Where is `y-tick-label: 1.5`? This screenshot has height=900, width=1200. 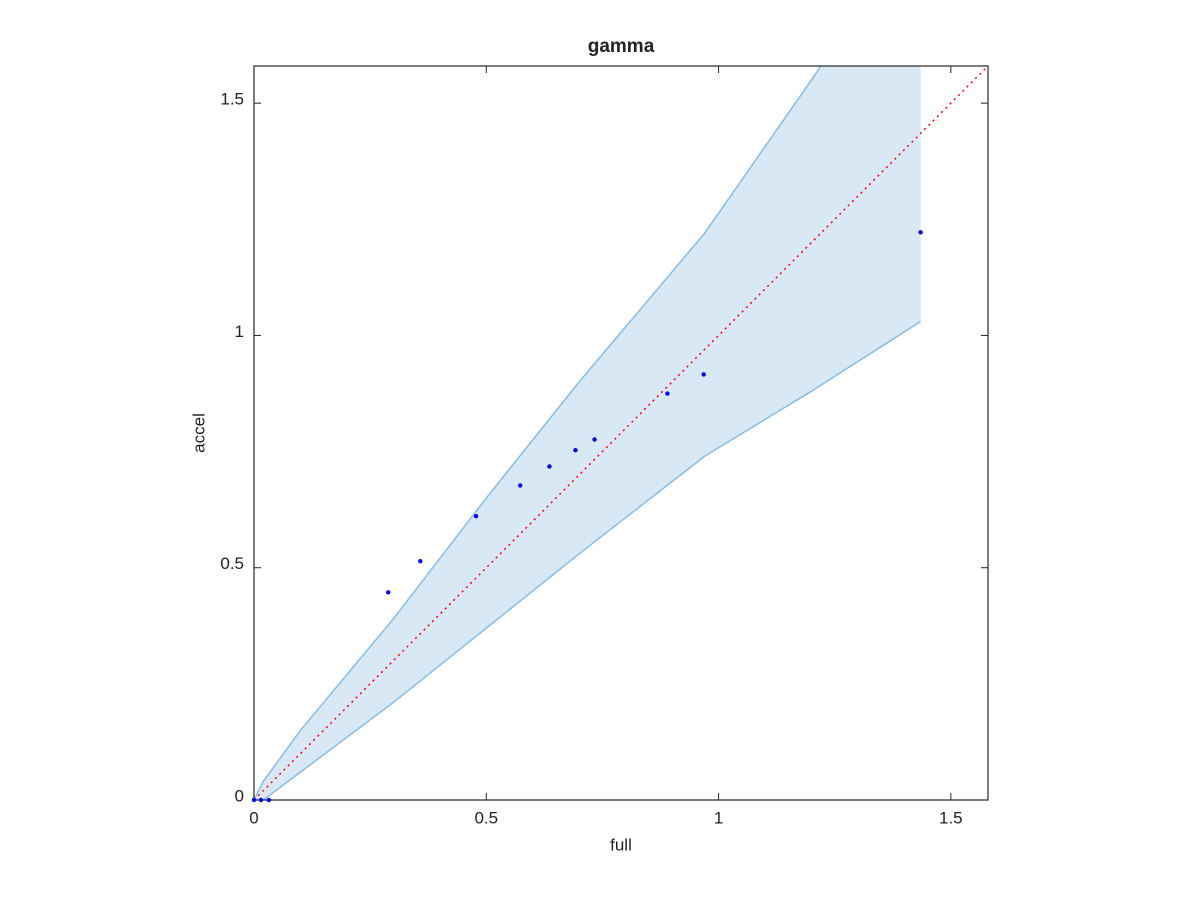
y-tick-label: 1.5 is located at coordinates (232, 99).